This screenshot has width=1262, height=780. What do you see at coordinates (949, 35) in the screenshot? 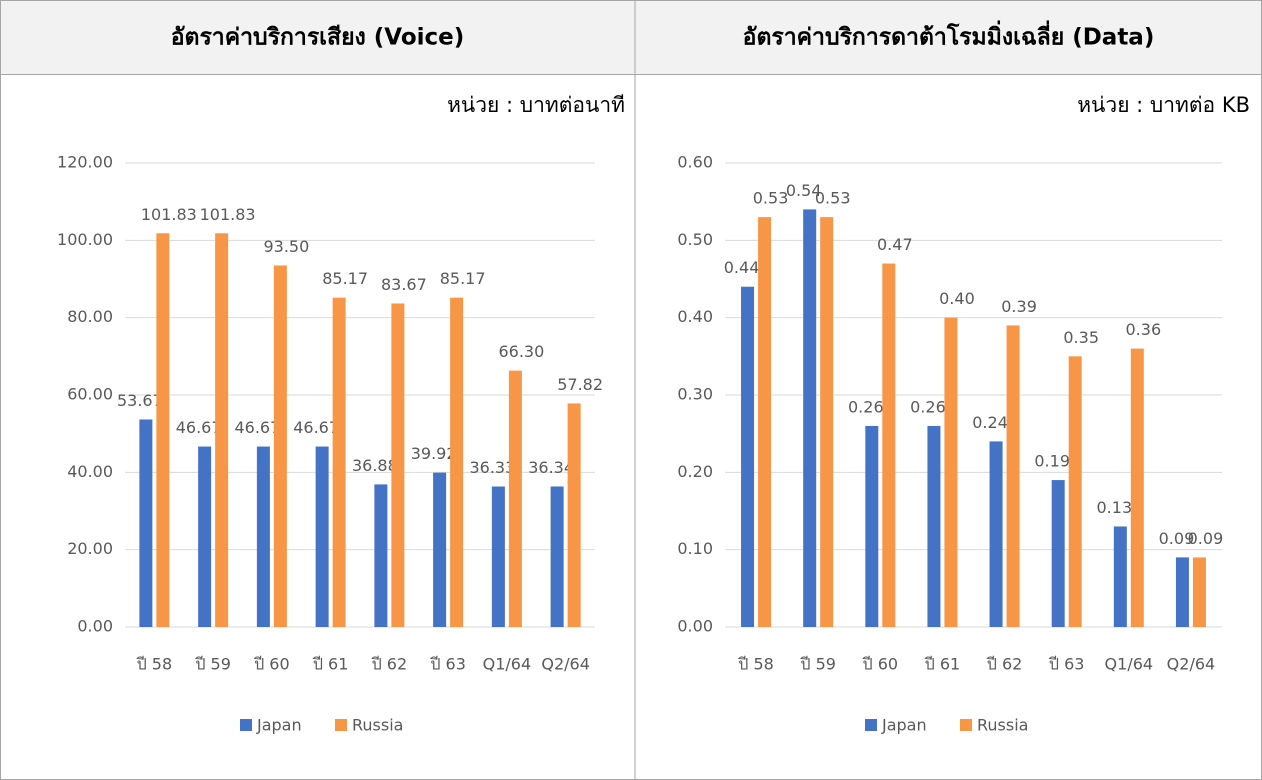
I see `header-title: อัตราค่าบริการดาต้าโรมมิ่งเฉลี่ย (Data)` at bounding box center [949, 35].